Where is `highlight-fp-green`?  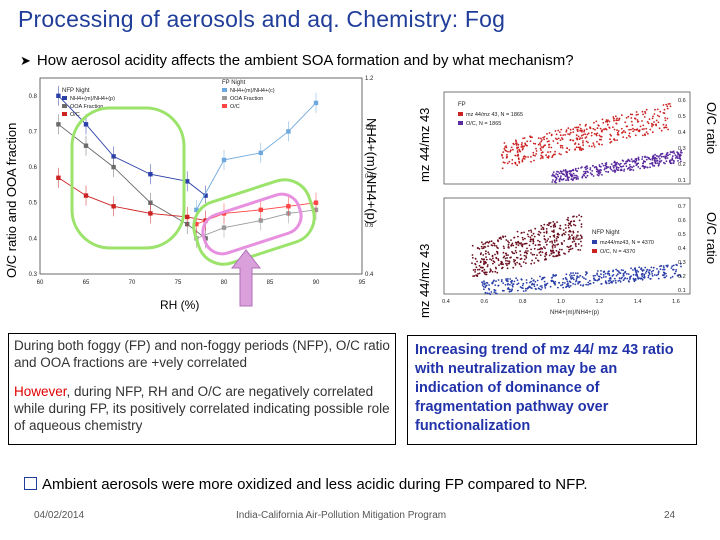
highlight-fp-green is located at coordinates (254, 222).